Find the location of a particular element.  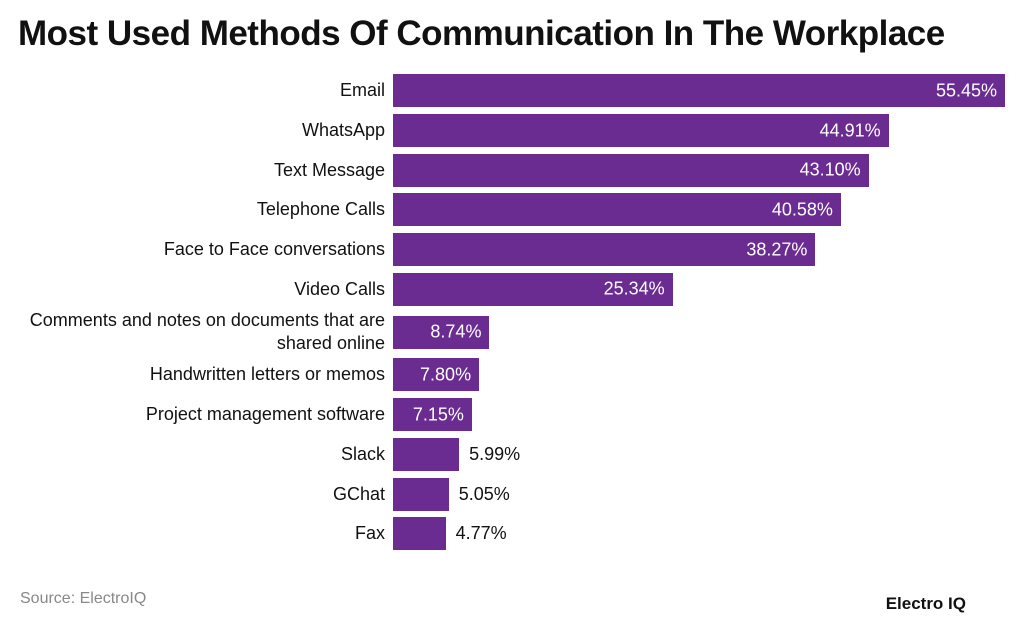

row: Video Calls 25.34% is located at coordinates (512, 289).